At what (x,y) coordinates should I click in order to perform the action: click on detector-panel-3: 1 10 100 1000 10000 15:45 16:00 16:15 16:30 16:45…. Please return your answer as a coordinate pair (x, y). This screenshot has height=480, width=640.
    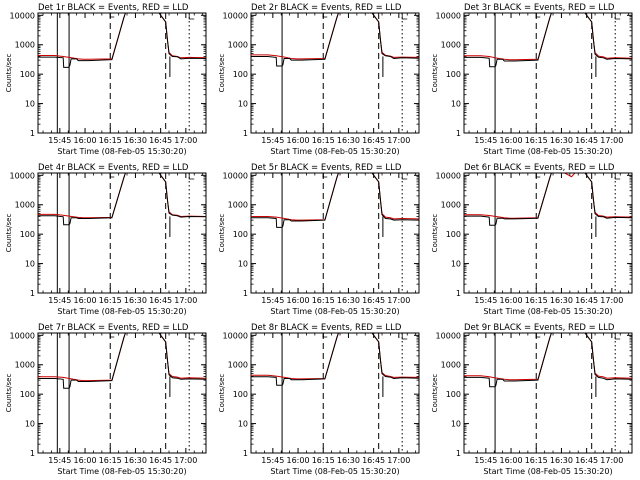
    Looking at the image, I should click on (532, 79).